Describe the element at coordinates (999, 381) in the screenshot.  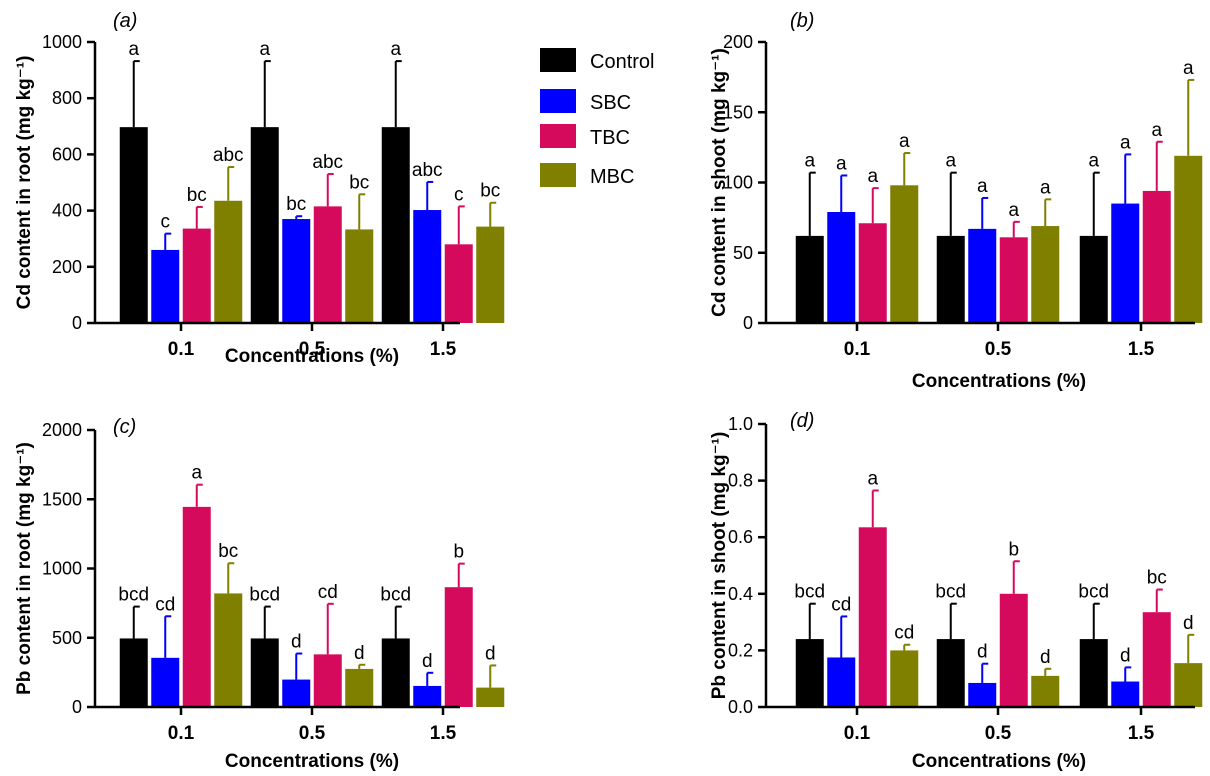
I see `x-axis-title: Concentrations (%)` at that location.